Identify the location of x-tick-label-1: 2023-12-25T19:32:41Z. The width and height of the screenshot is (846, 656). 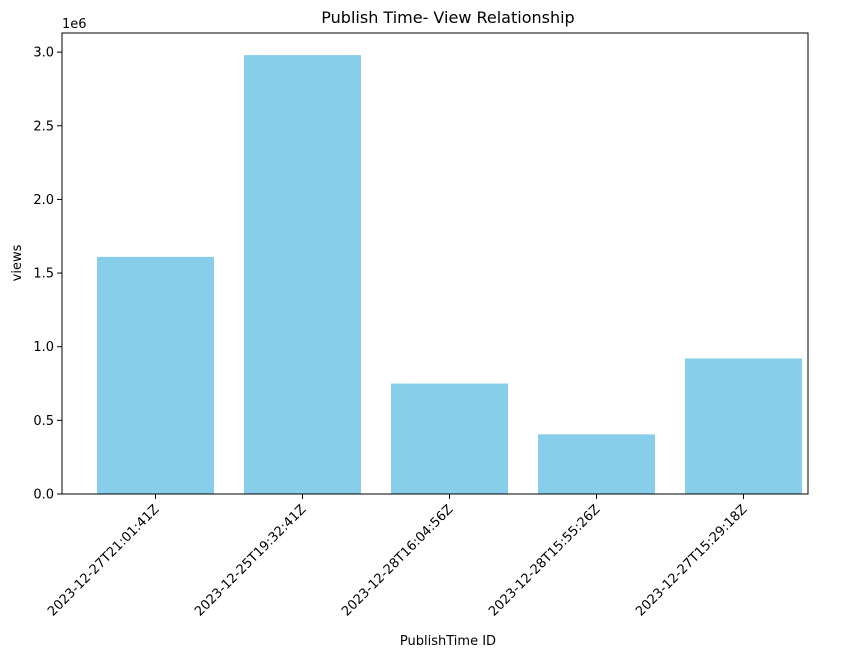
(250, 560).